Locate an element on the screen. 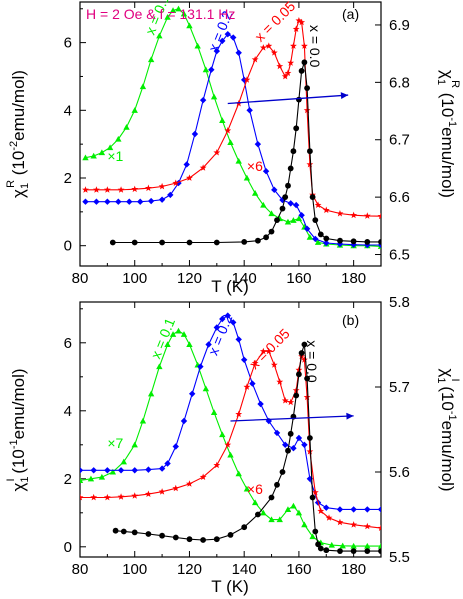  x-tick-label: 120 is located at coordinates (189, 569).